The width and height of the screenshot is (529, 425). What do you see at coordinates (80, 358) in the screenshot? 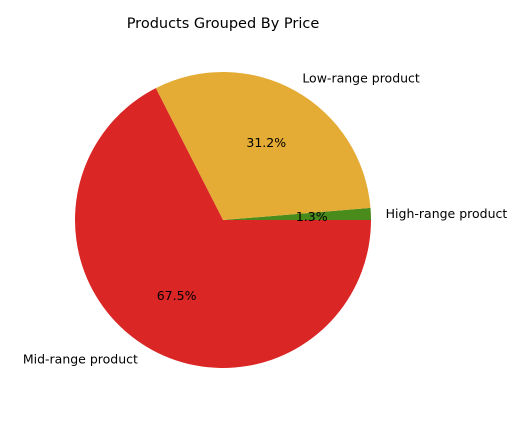
I see `slice-label-mid-range-product: Mid-range product` at bounding box center [80, 358].